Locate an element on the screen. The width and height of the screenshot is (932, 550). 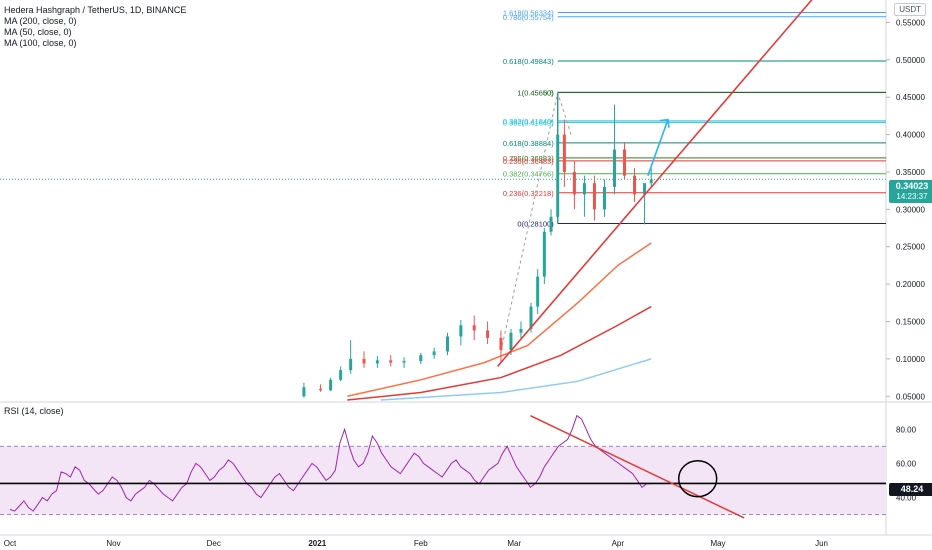
fib-level-label: 0.786(0.55754) is located at coordinates (528, 17).